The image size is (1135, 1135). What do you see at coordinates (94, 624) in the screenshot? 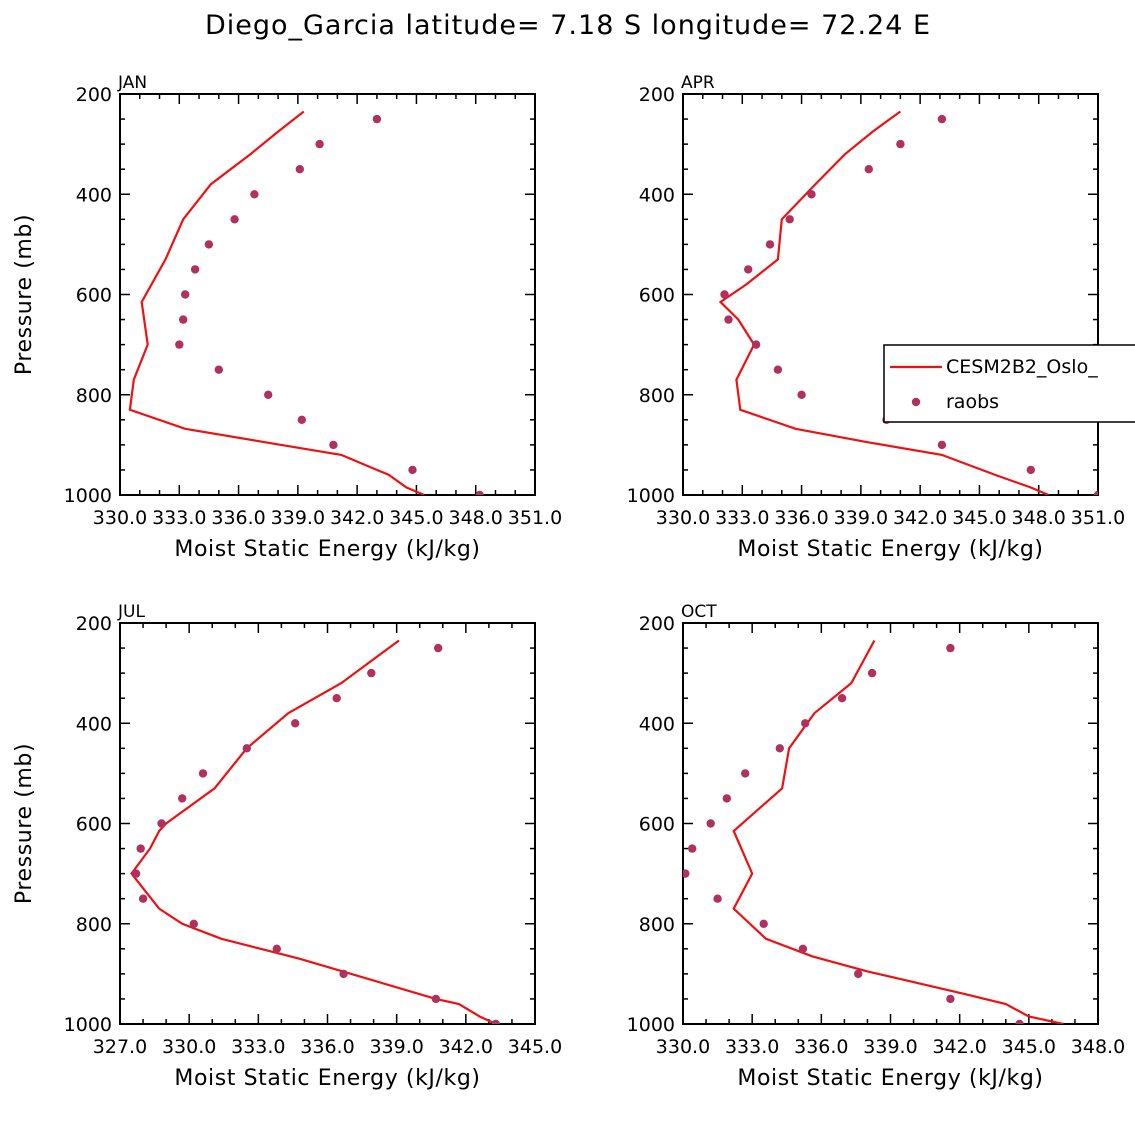
I see `y-tick-label-jul: 200` at bounding box center [94, 624].